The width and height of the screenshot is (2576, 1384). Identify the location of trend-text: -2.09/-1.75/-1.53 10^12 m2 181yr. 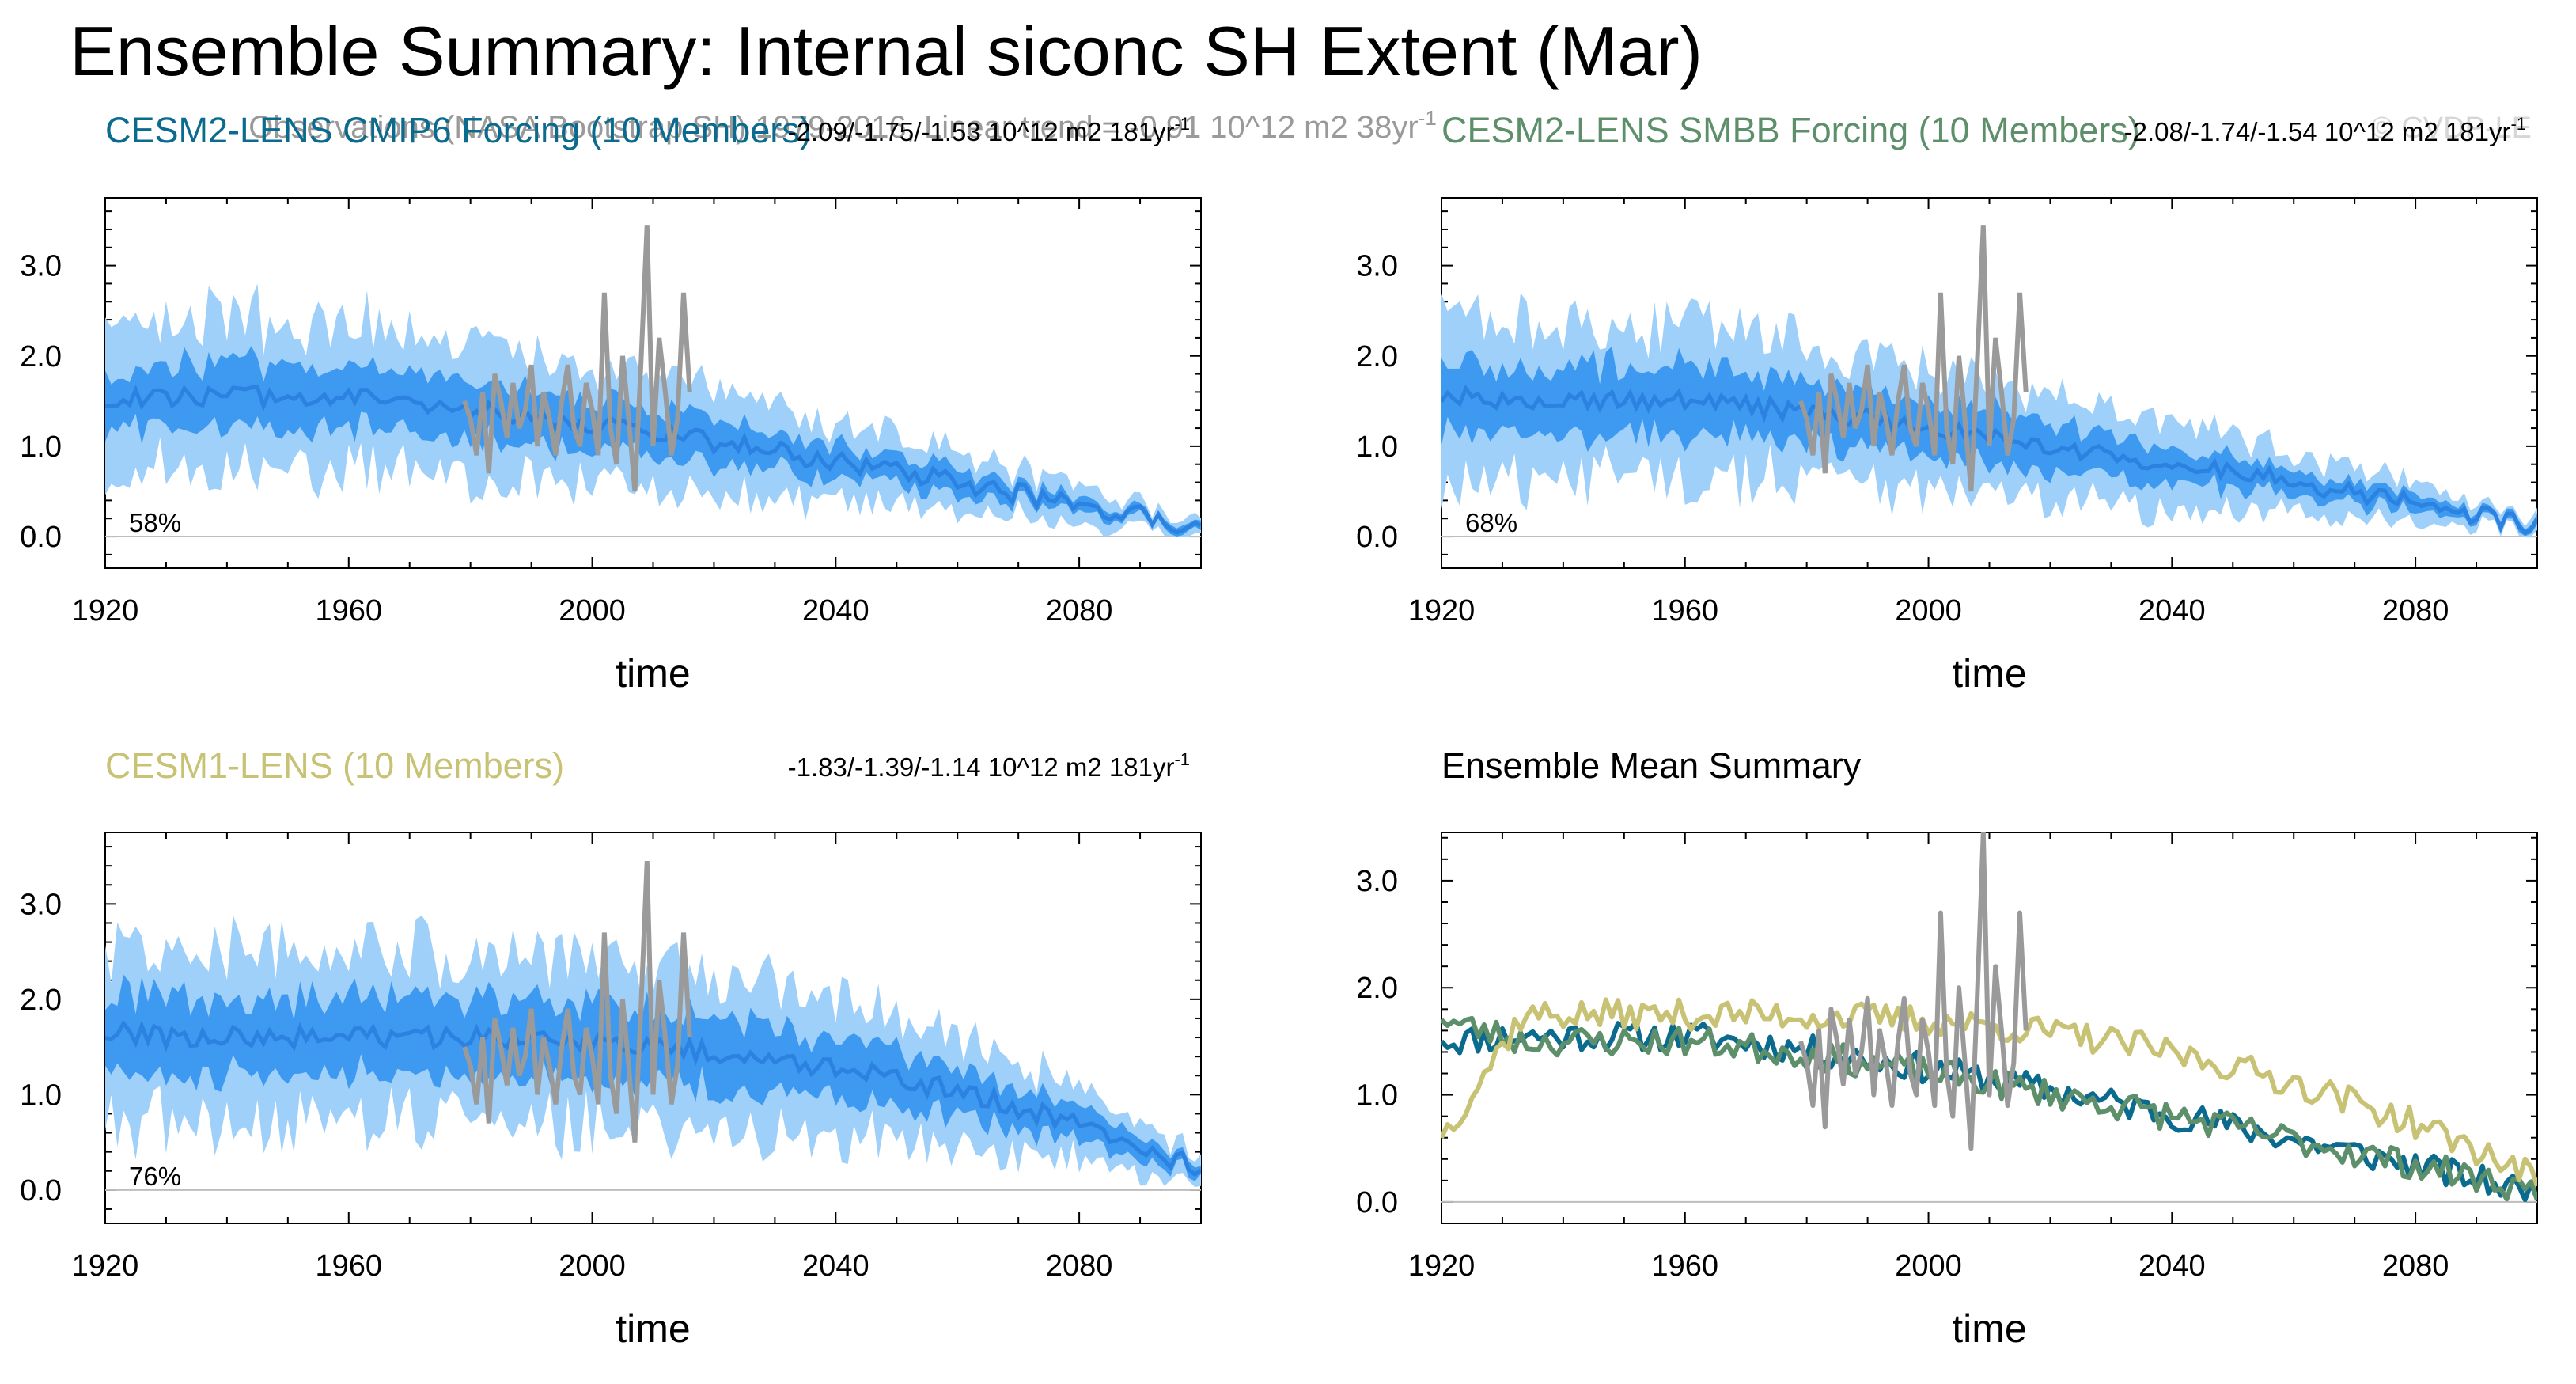
(981, 131).